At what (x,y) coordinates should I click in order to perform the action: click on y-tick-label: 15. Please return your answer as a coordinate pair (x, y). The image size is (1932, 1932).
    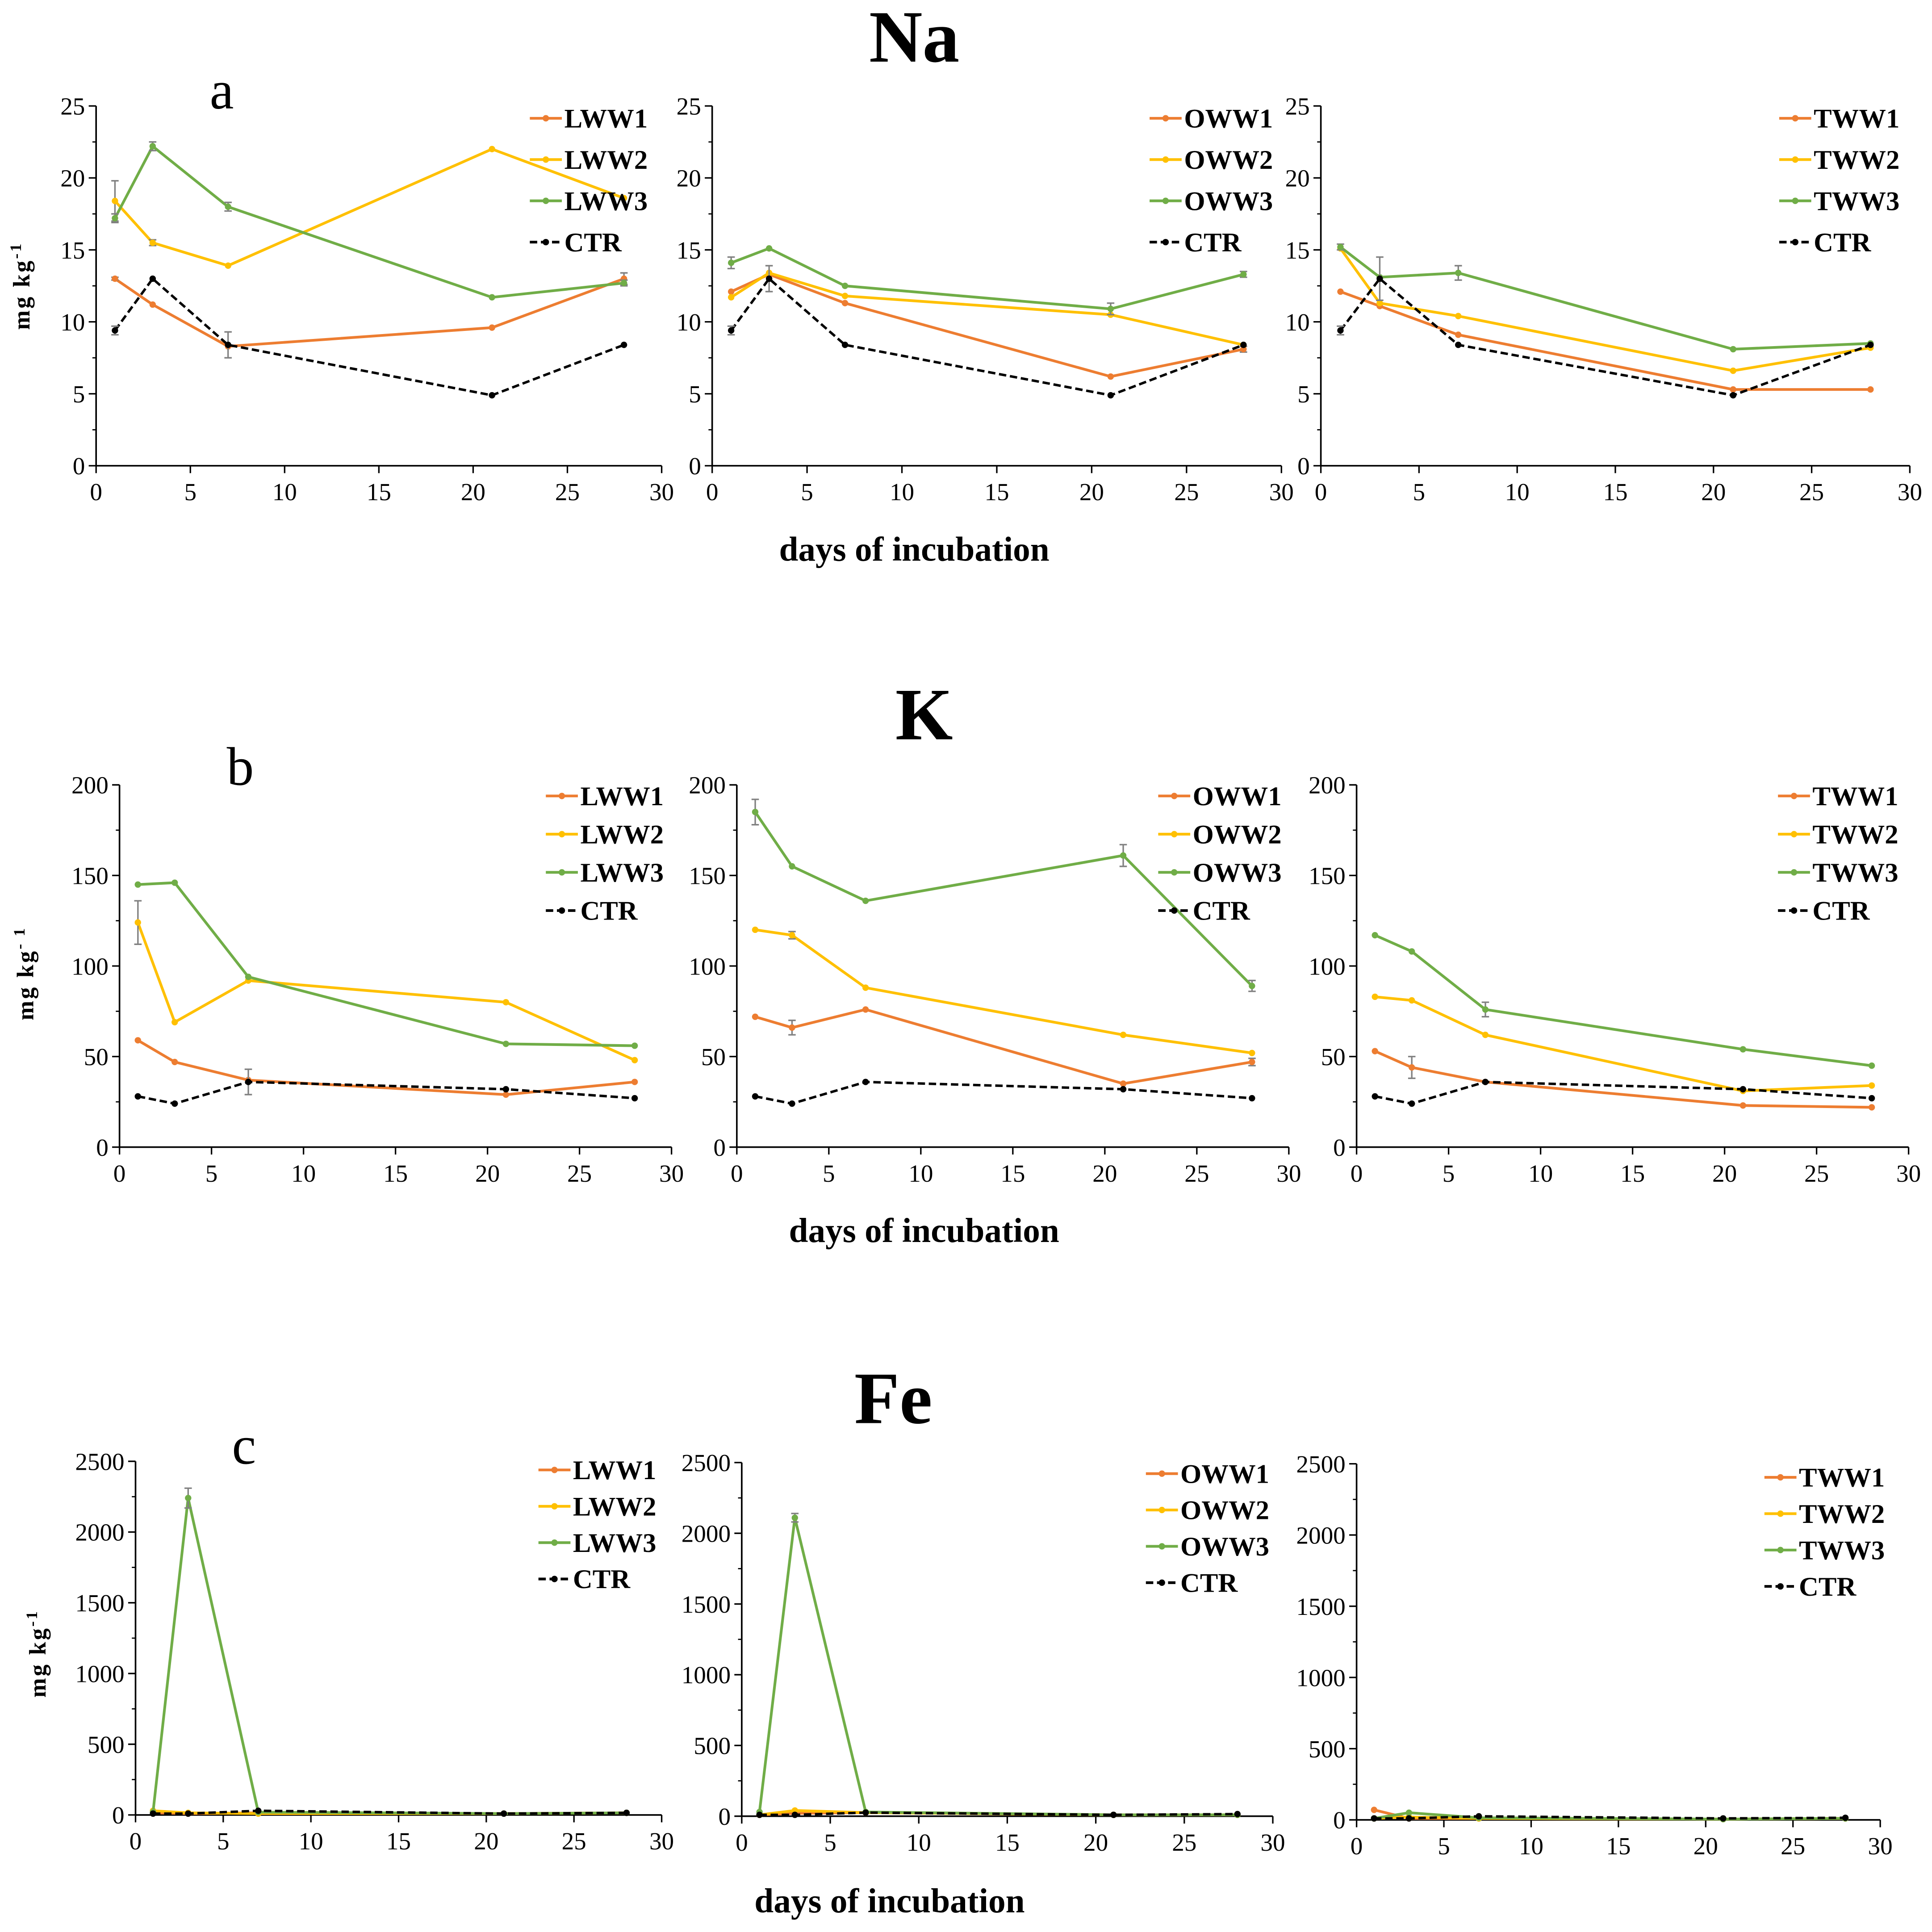
    Looking at the image, I should click on (689, 251).